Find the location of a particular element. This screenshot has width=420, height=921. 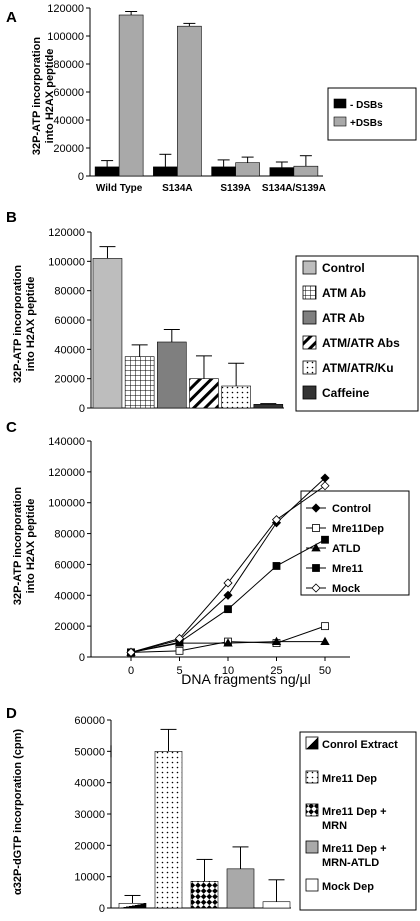

ylabel-b-line1: 32P-ATP incorporation is located at coordinates (18, 324).